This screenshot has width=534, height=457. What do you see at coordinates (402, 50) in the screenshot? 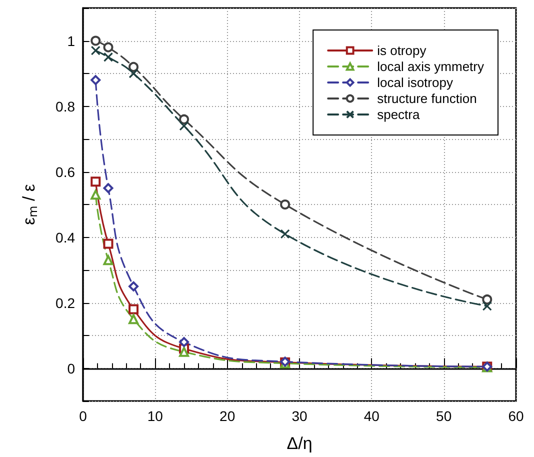
I see `legend-label: is otropy` at bounding box center [402, 50].